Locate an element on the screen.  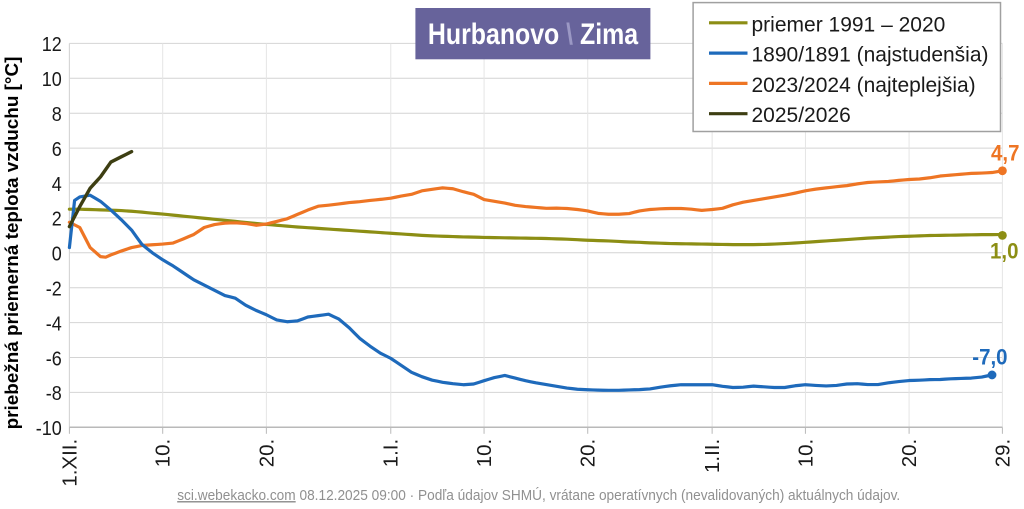
svg-text: 1.II. is located at coordinates (712, 456).